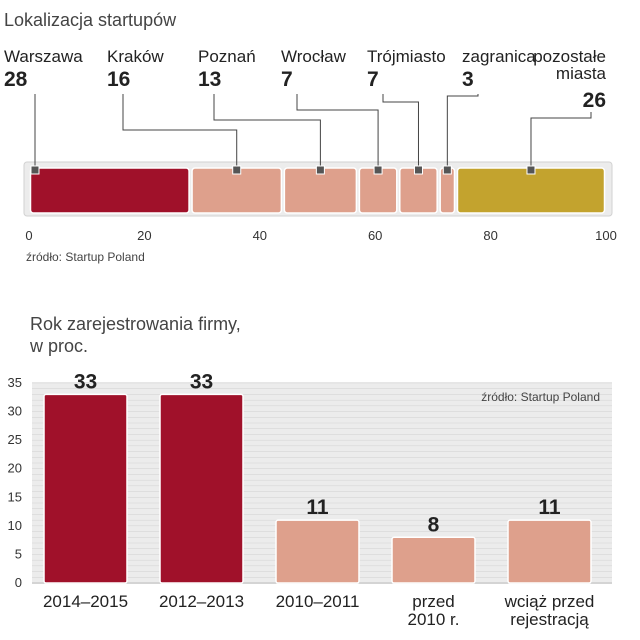  I want to click on location-segments, so click(317, 190).